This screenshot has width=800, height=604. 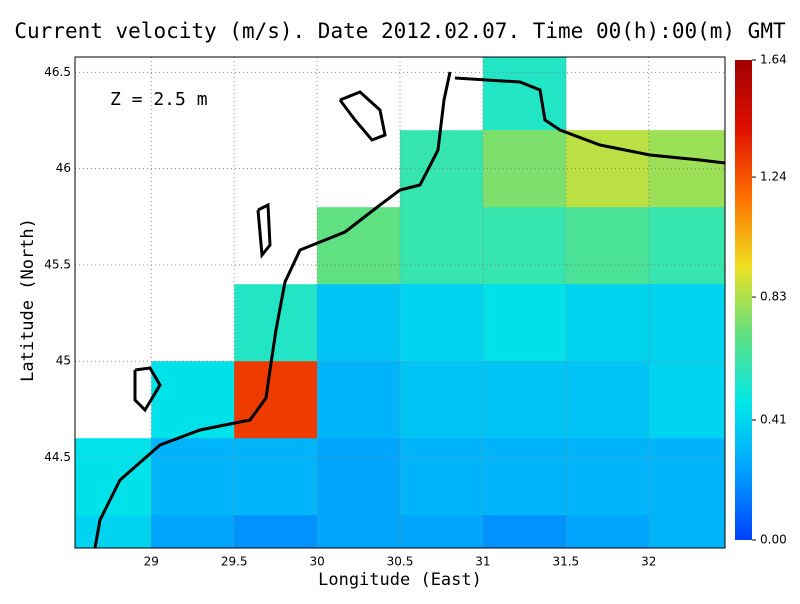 What do you see at coordinates (773, 177) in the screenshot?
I see `colorbar-label: 1.24` at bounding box center [773, 177].